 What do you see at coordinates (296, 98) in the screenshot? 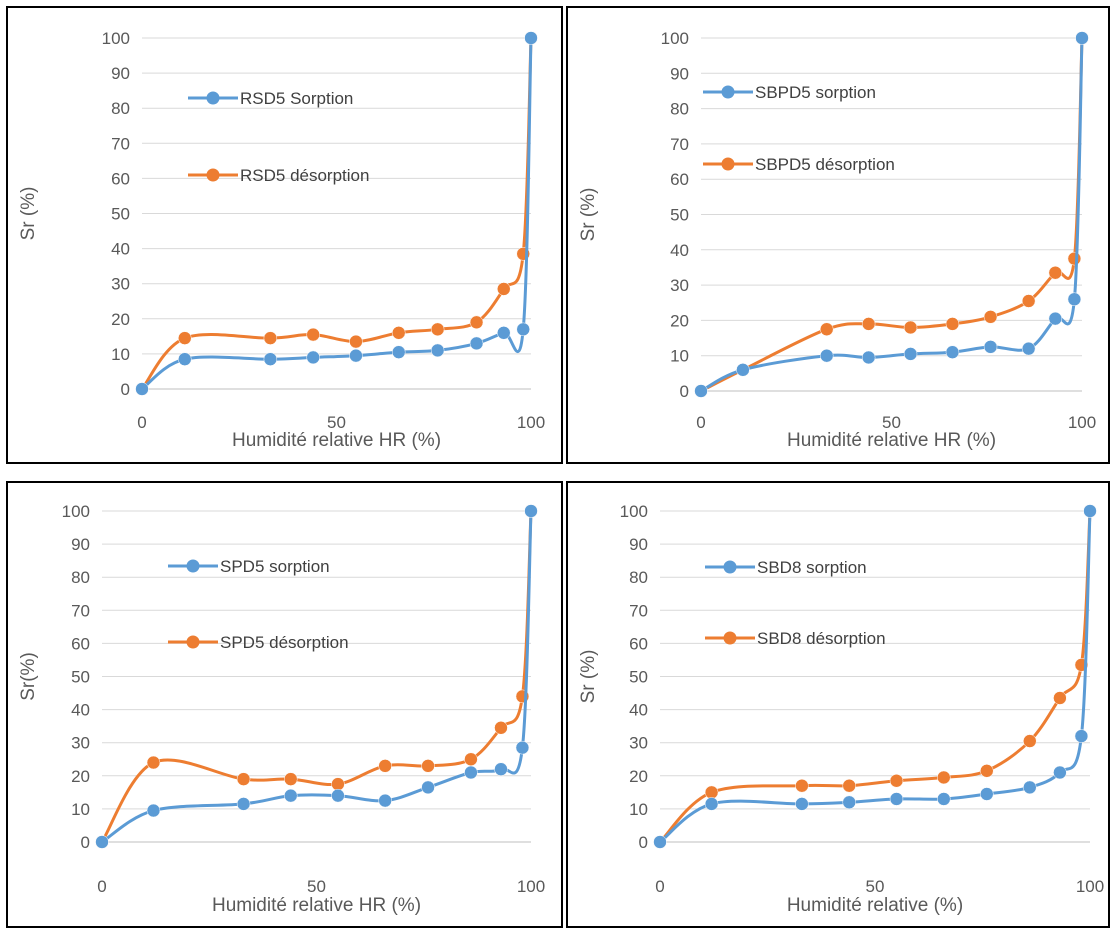
I see `legend-label: RSD5 Sorption` at bounding box center [296, 98].